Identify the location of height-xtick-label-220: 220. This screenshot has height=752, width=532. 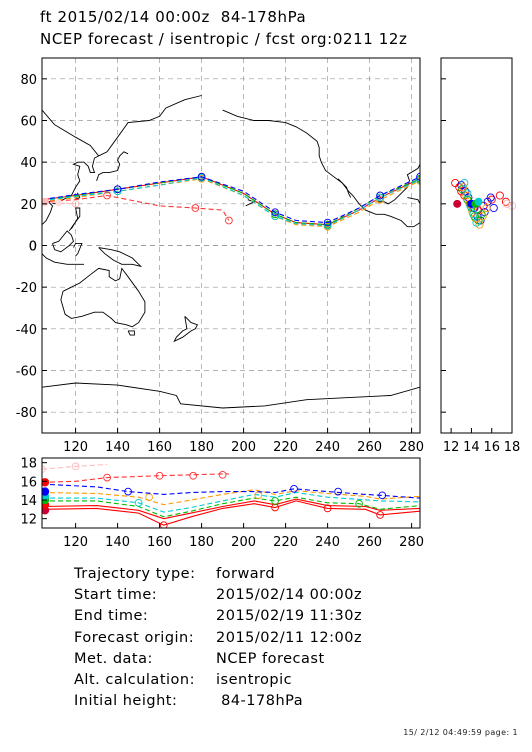
(285, 542).